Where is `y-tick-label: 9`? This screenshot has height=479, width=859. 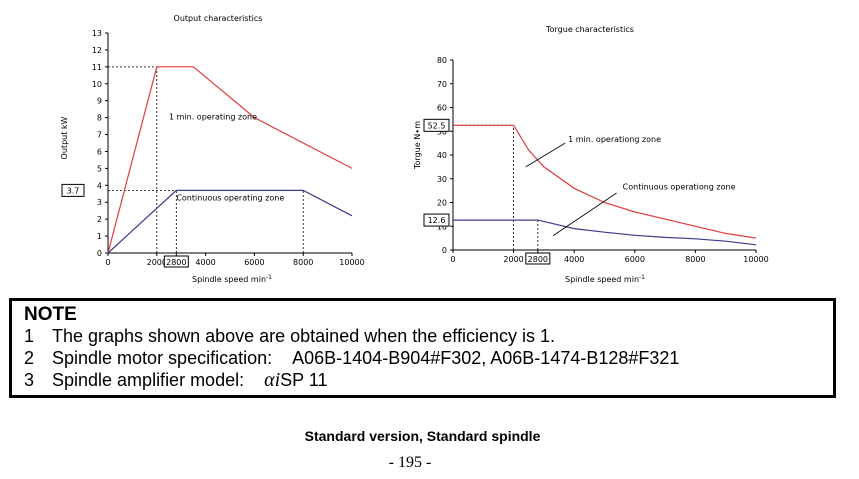 y-tick-label: 9 is located at coordinates (99, 101).